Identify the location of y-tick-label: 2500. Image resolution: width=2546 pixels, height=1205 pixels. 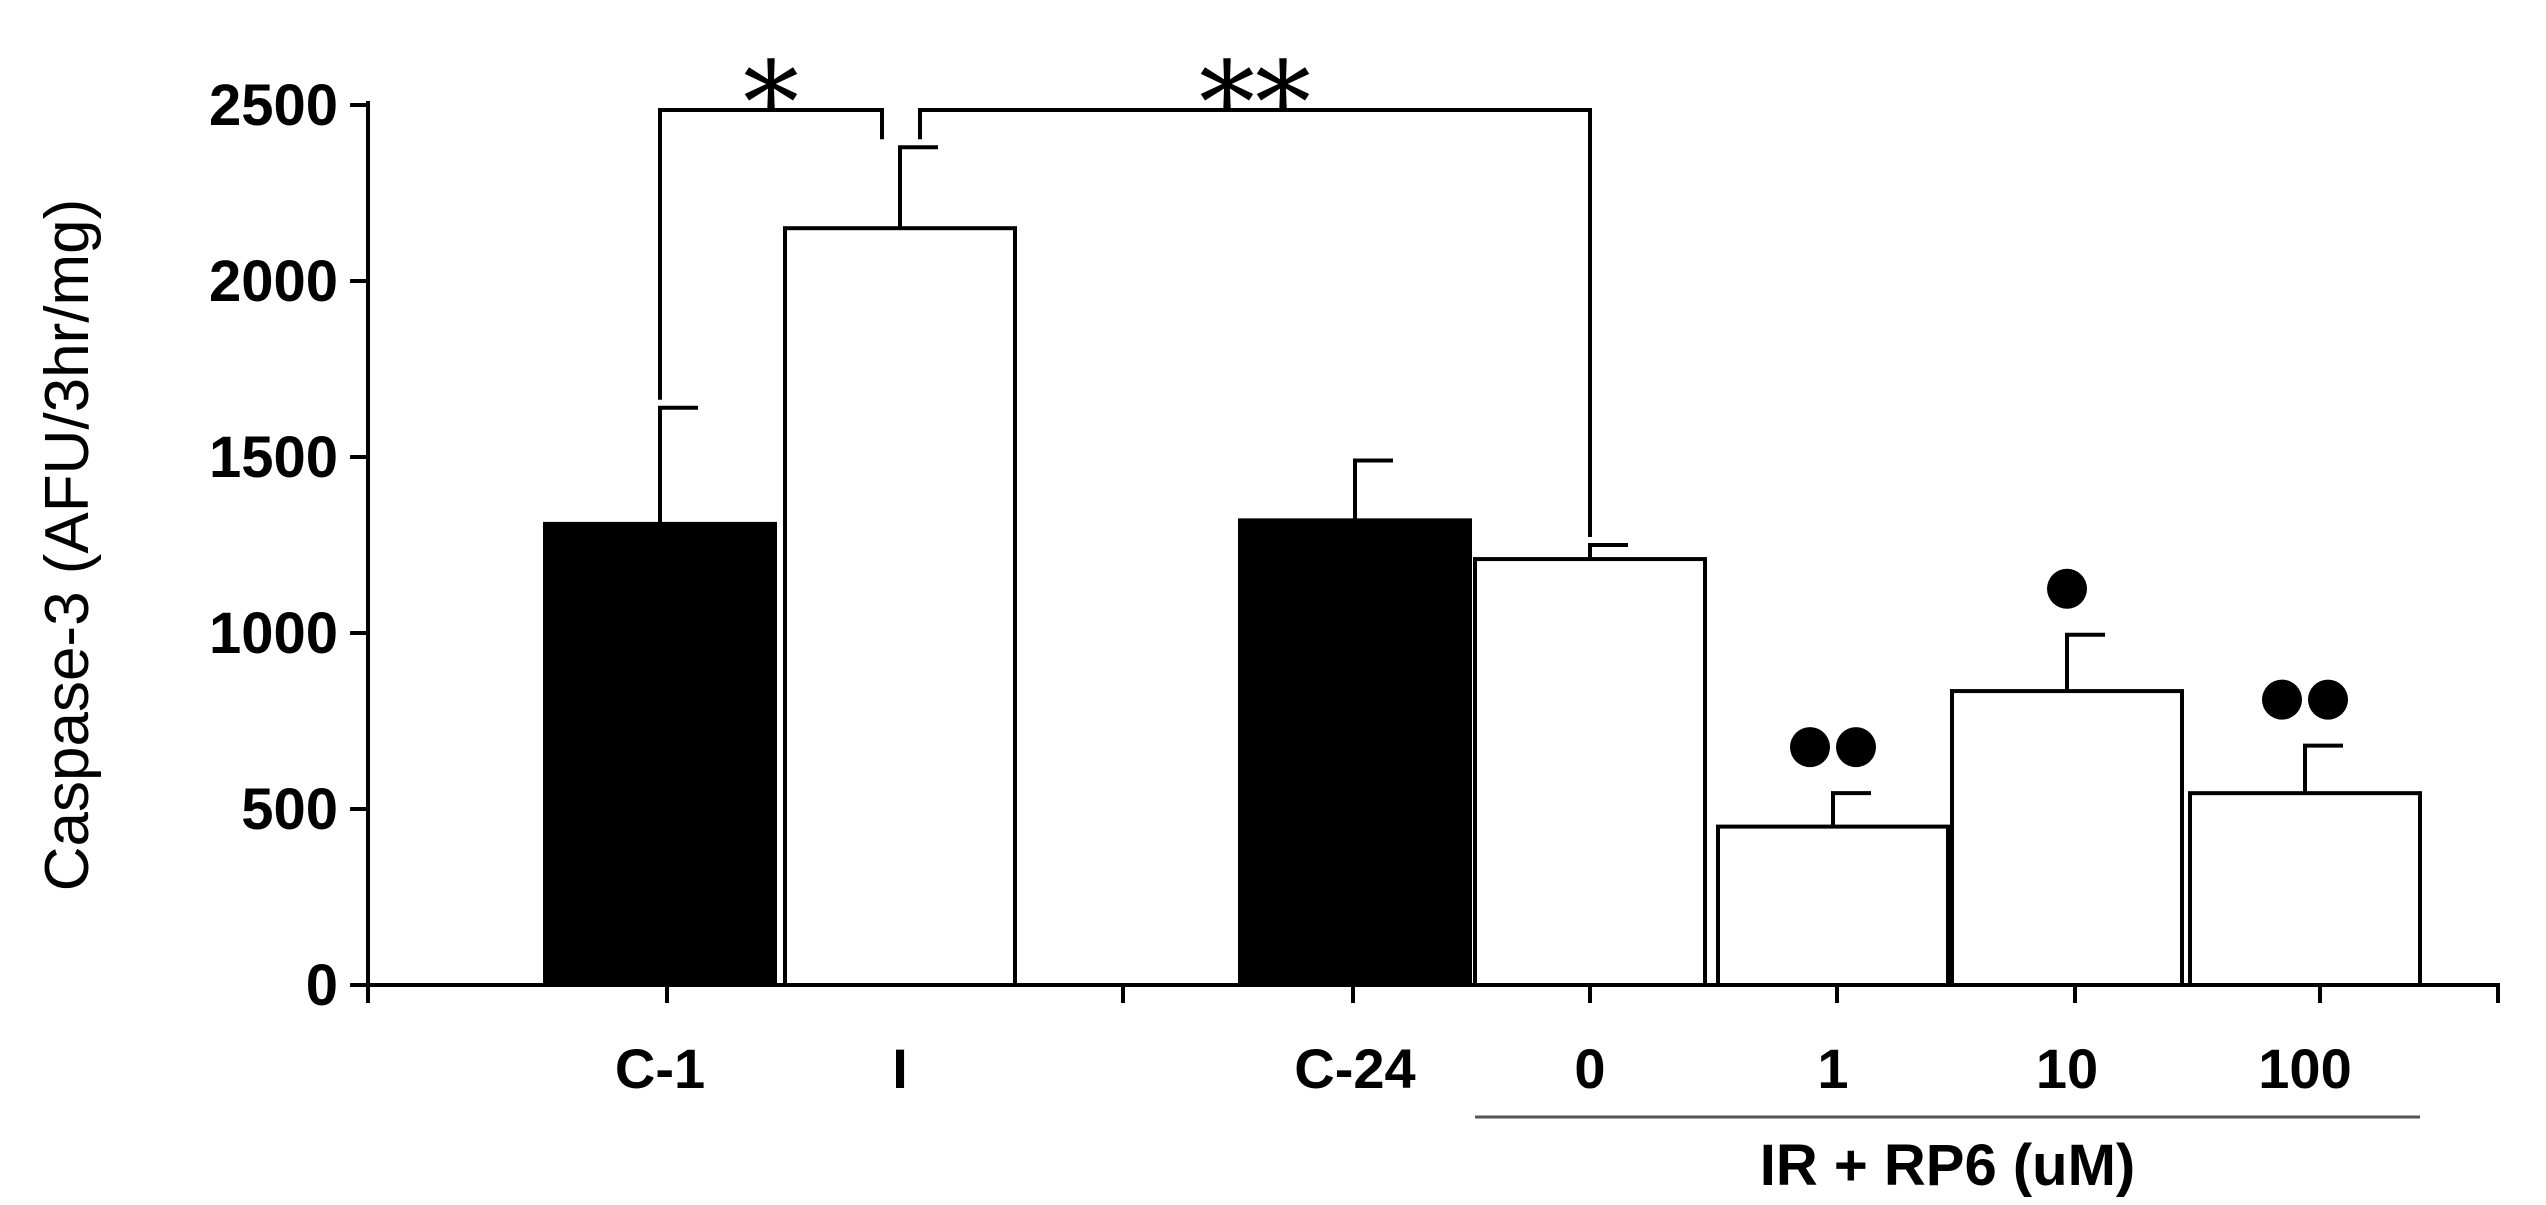
(273, 105).